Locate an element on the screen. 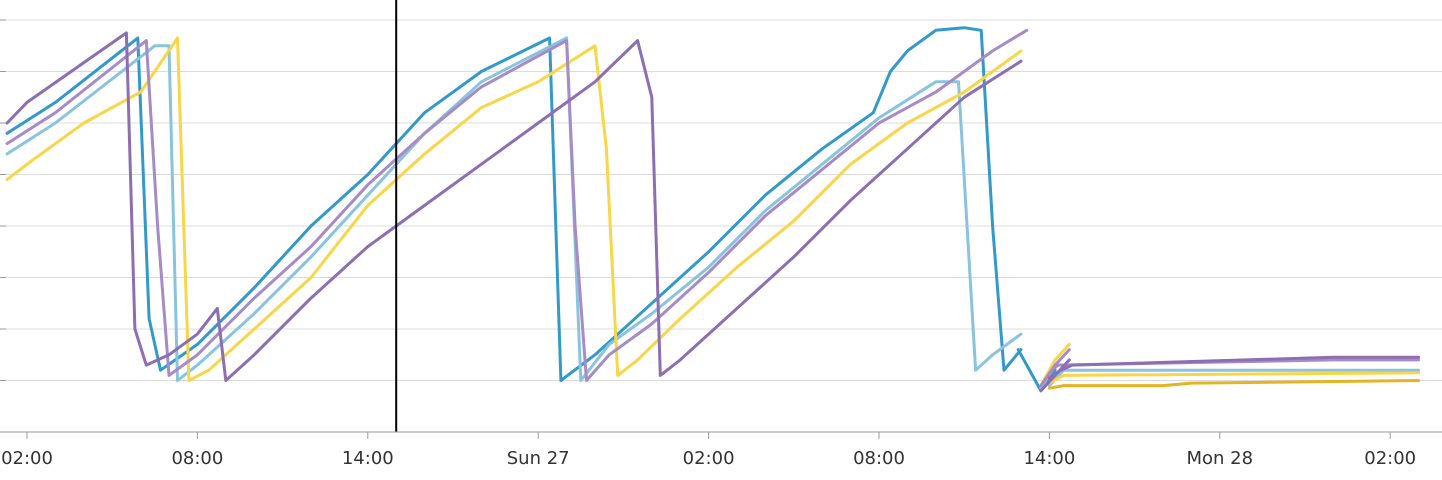 The height and width of the screenshot is (480, 1442). x-tick-label: Mon 28 is located at coordinates (1220, 458).